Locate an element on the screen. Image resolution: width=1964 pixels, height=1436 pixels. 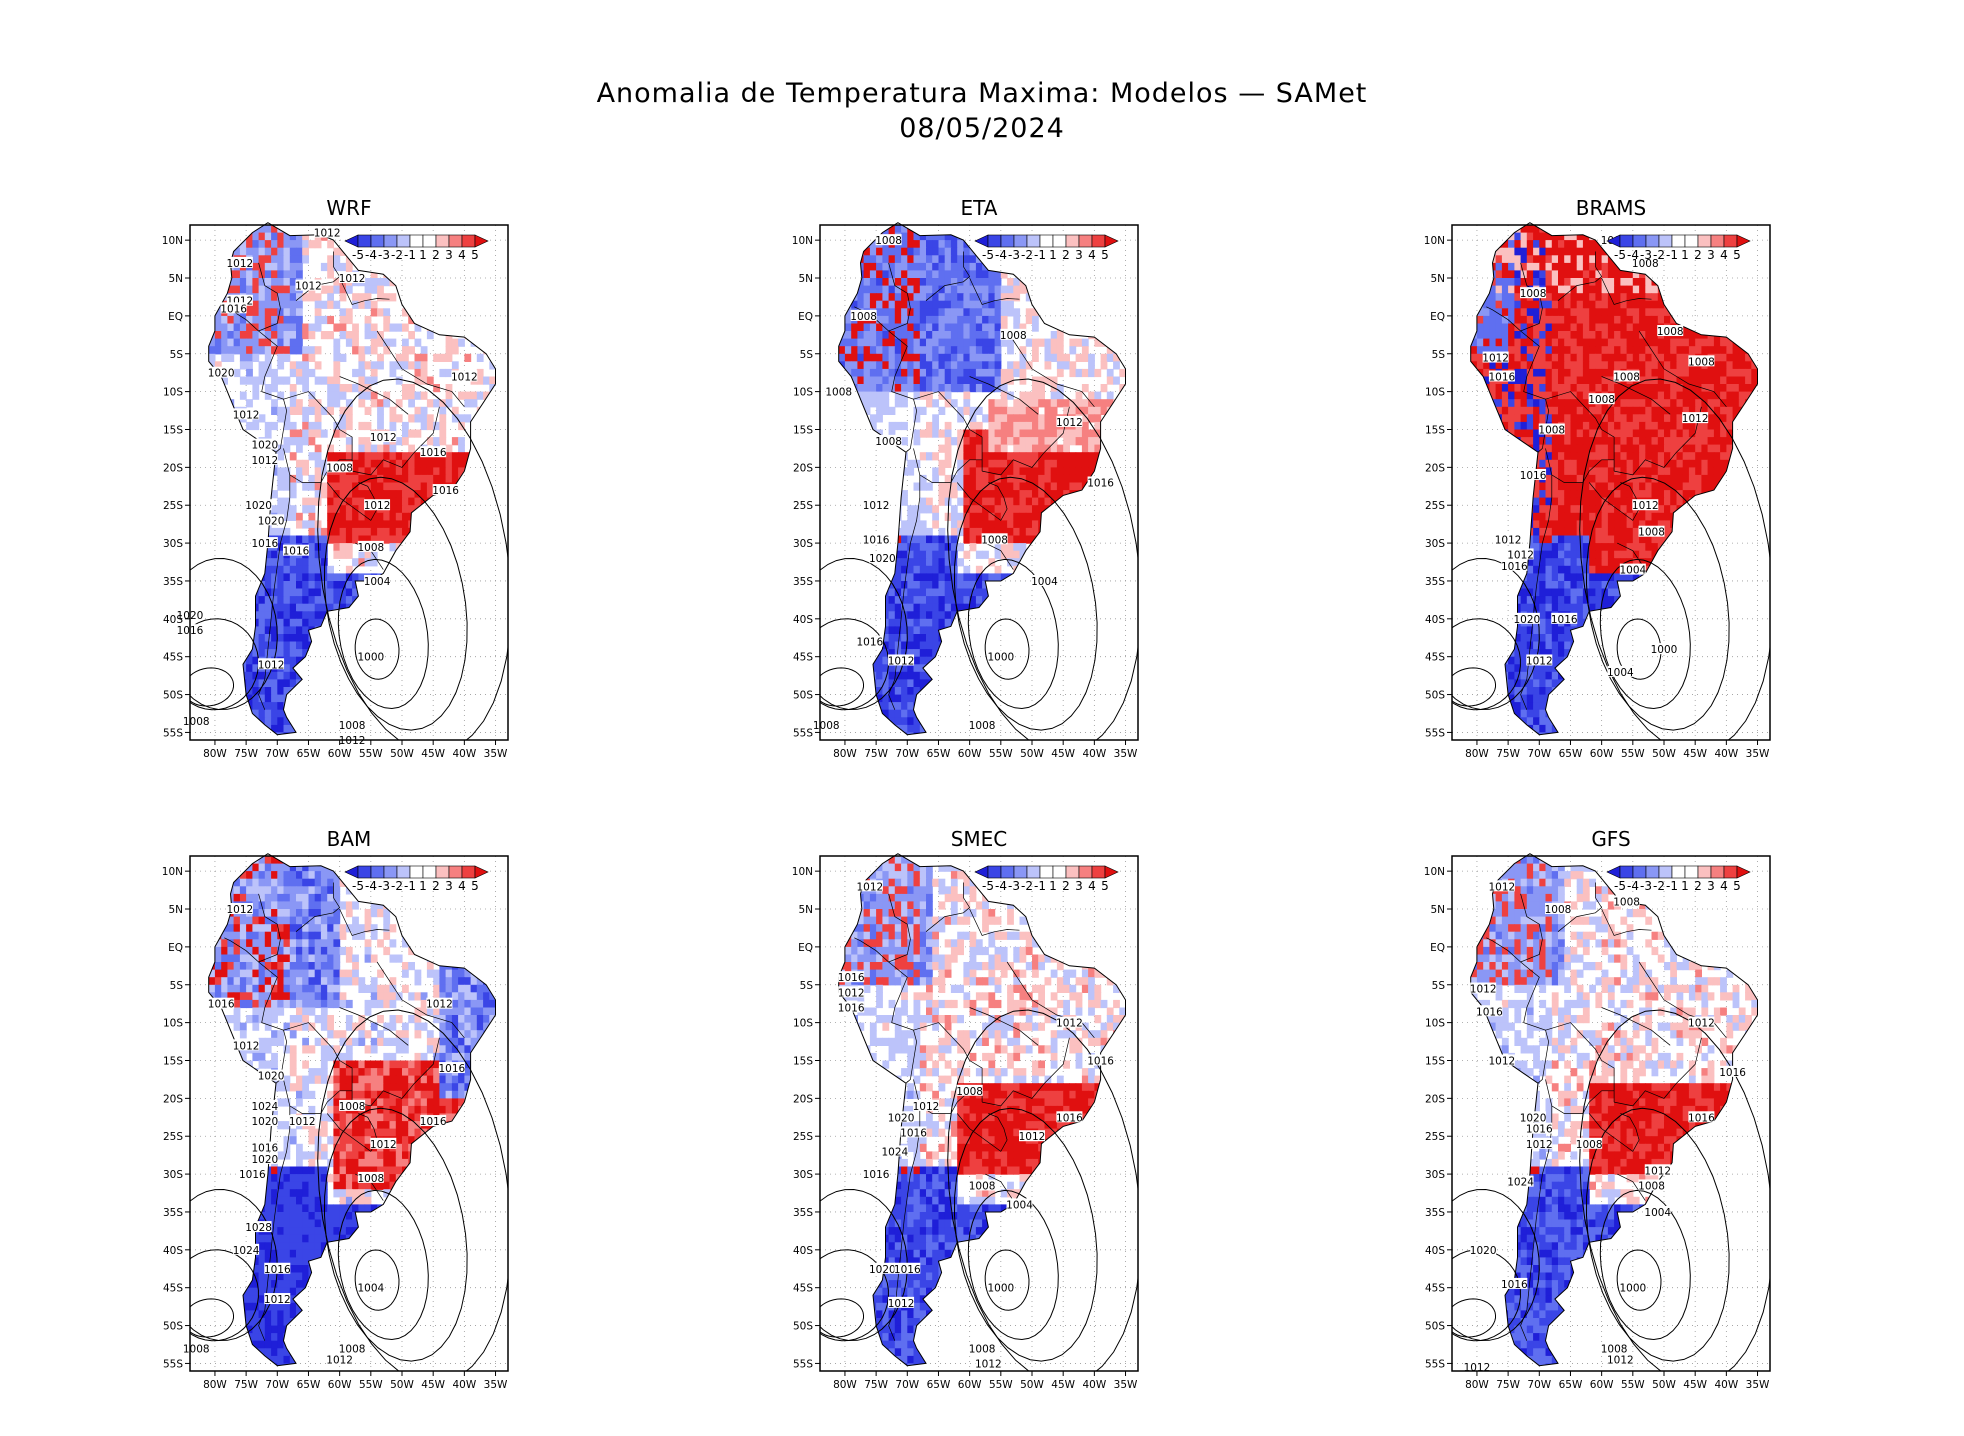
colorbar-label: 3 is located at coordinates (449, 886).